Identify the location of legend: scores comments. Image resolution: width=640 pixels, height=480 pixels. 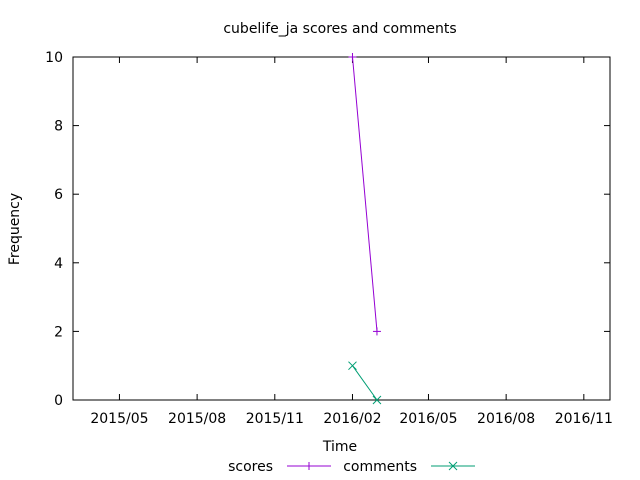
(351, 467).